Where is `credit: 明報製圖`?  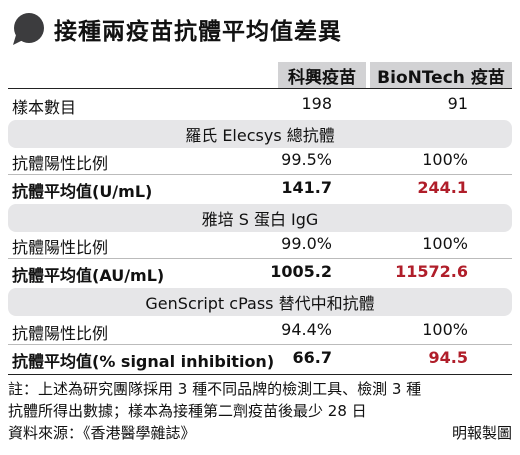 credit: 明報製圖 is located at coordinates (481, 433).